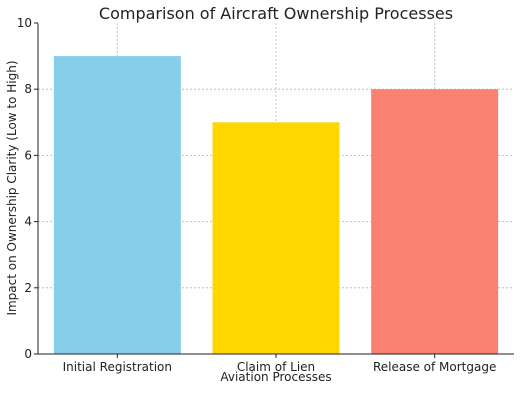  Describe the element at coordinates (28, 288) in the screenshot. I see `y-tick-label: 2` at that location.